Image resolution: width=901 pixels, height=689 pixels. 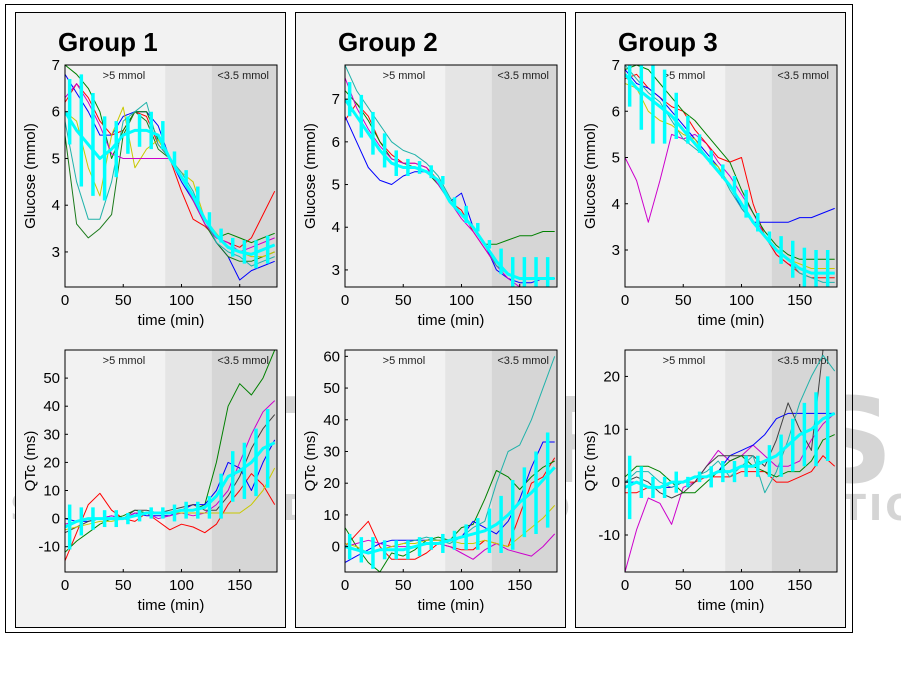 I want to click on y-tick-label: 40, so click(x=51, y=406).